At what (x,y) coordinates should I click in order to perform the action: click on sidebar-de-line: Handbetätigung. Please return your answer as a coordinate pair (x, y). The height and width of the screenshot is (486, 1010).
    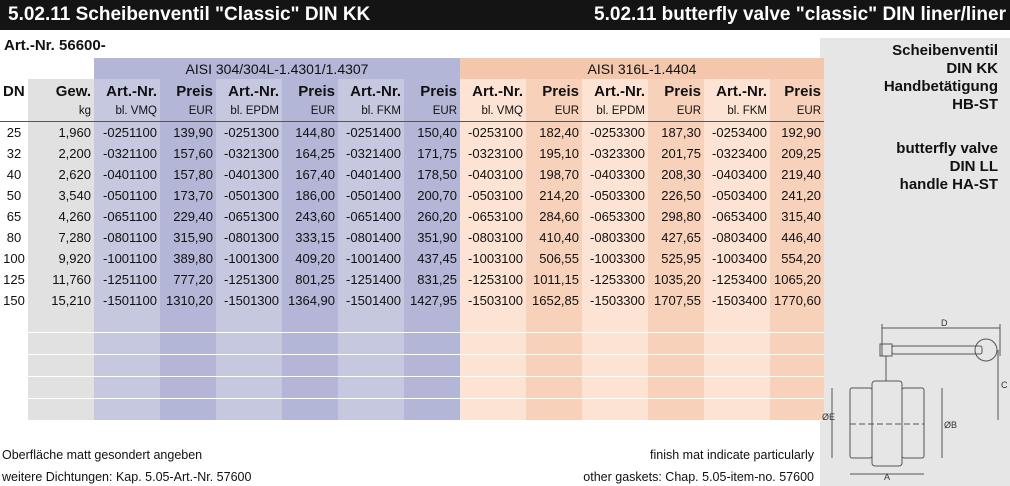
    Looking at the image, I should click on (940, 86).